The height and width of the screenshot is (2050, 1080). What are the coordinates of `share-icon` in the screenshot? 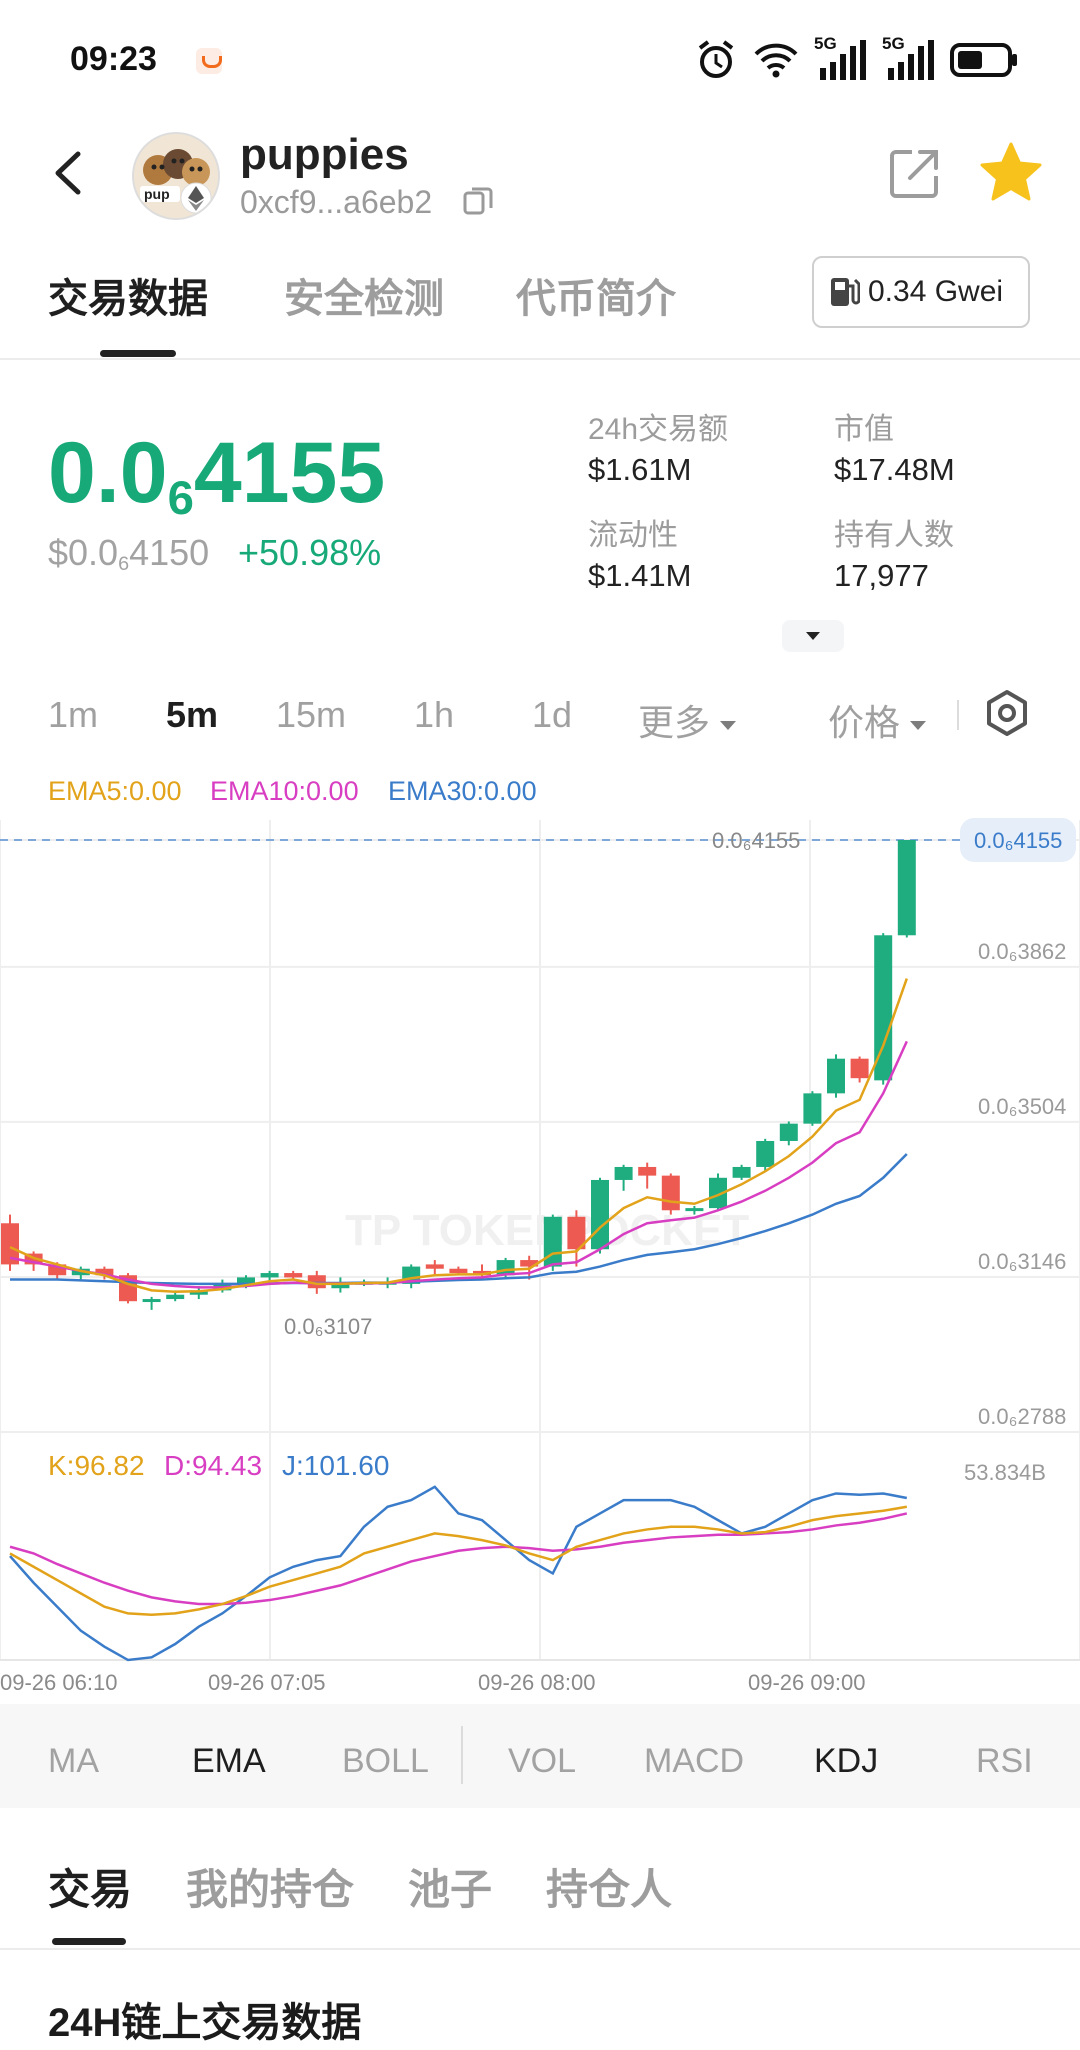 It's located at (914, 174).